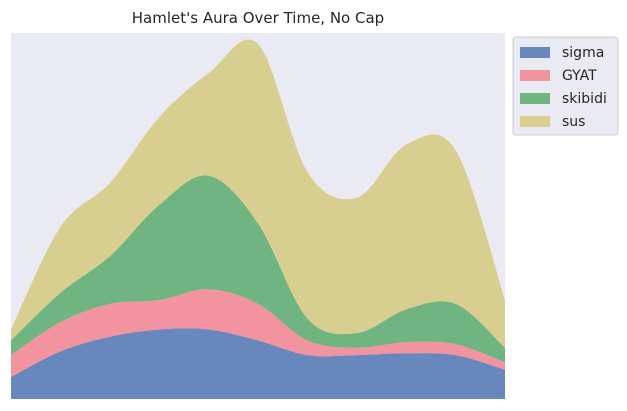 The width and height of the screenshot is (627, 411). What do you see at coordinates (535, 75) in the screenshot?
I see `legend-swatch-GYAT` at bounding box center [535, 75].